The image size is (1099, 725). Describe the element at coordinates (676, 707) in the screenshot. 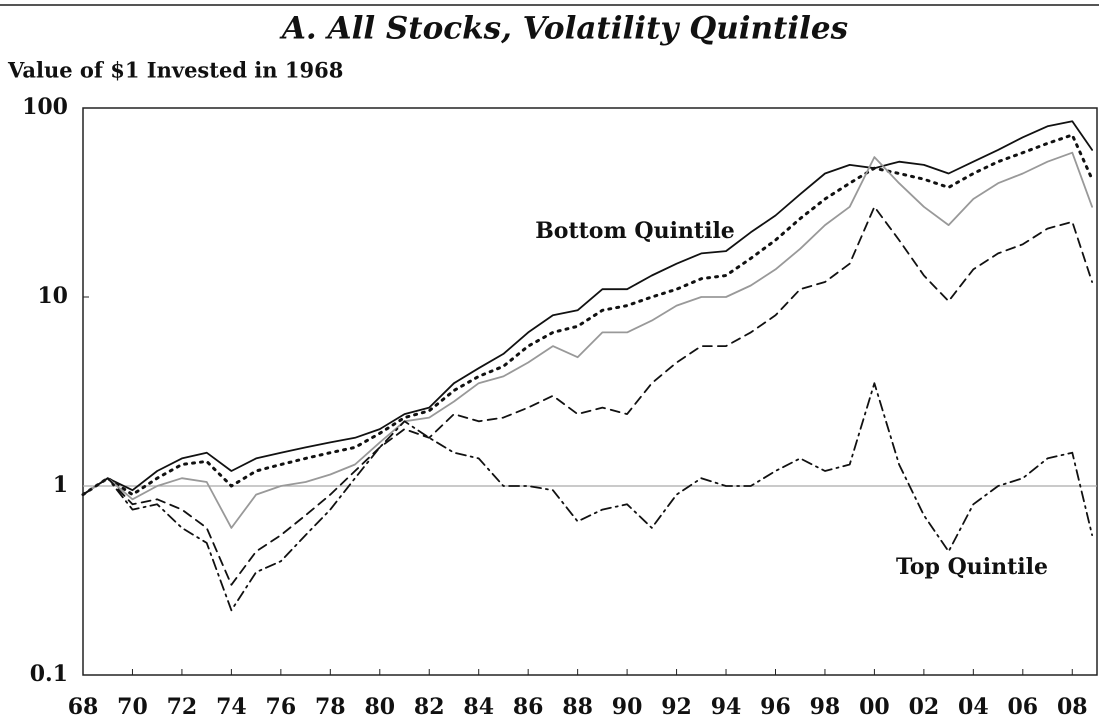

I see `x-tick-label: 92` at that location.